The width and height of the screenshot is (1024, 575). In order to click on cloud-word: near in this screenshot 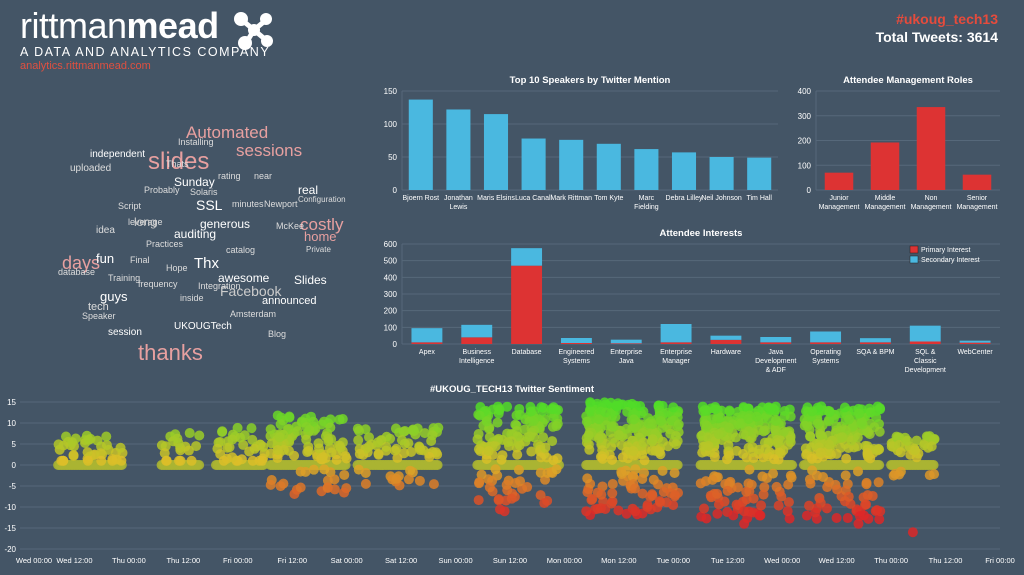, I will do `click(263, 176)`.